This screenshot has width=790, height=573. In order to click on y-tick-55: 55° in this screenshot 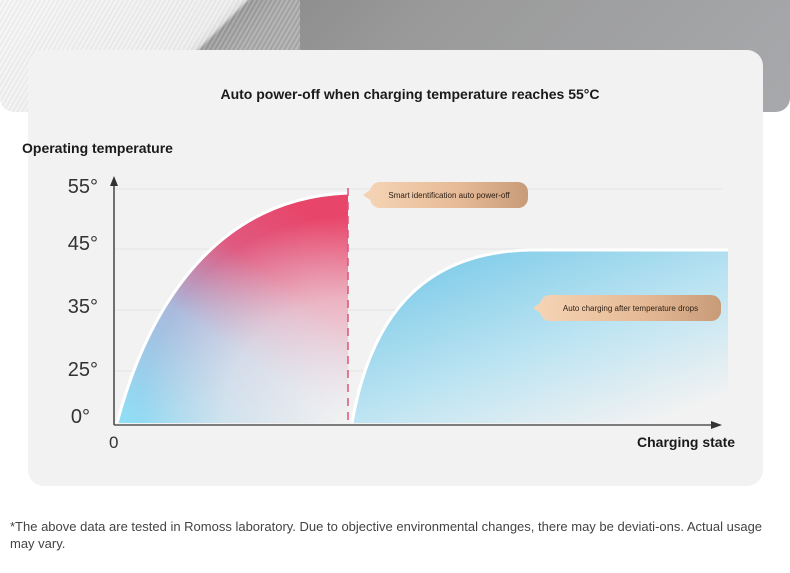, I will do `click(82, 187)`.